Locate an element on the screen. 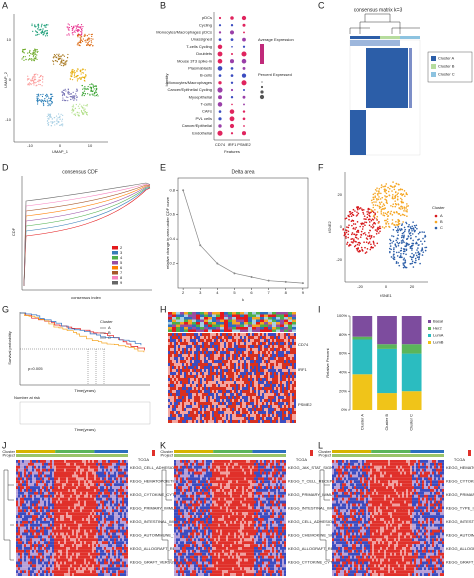  label: CDF is located at coordinates (13, 231).